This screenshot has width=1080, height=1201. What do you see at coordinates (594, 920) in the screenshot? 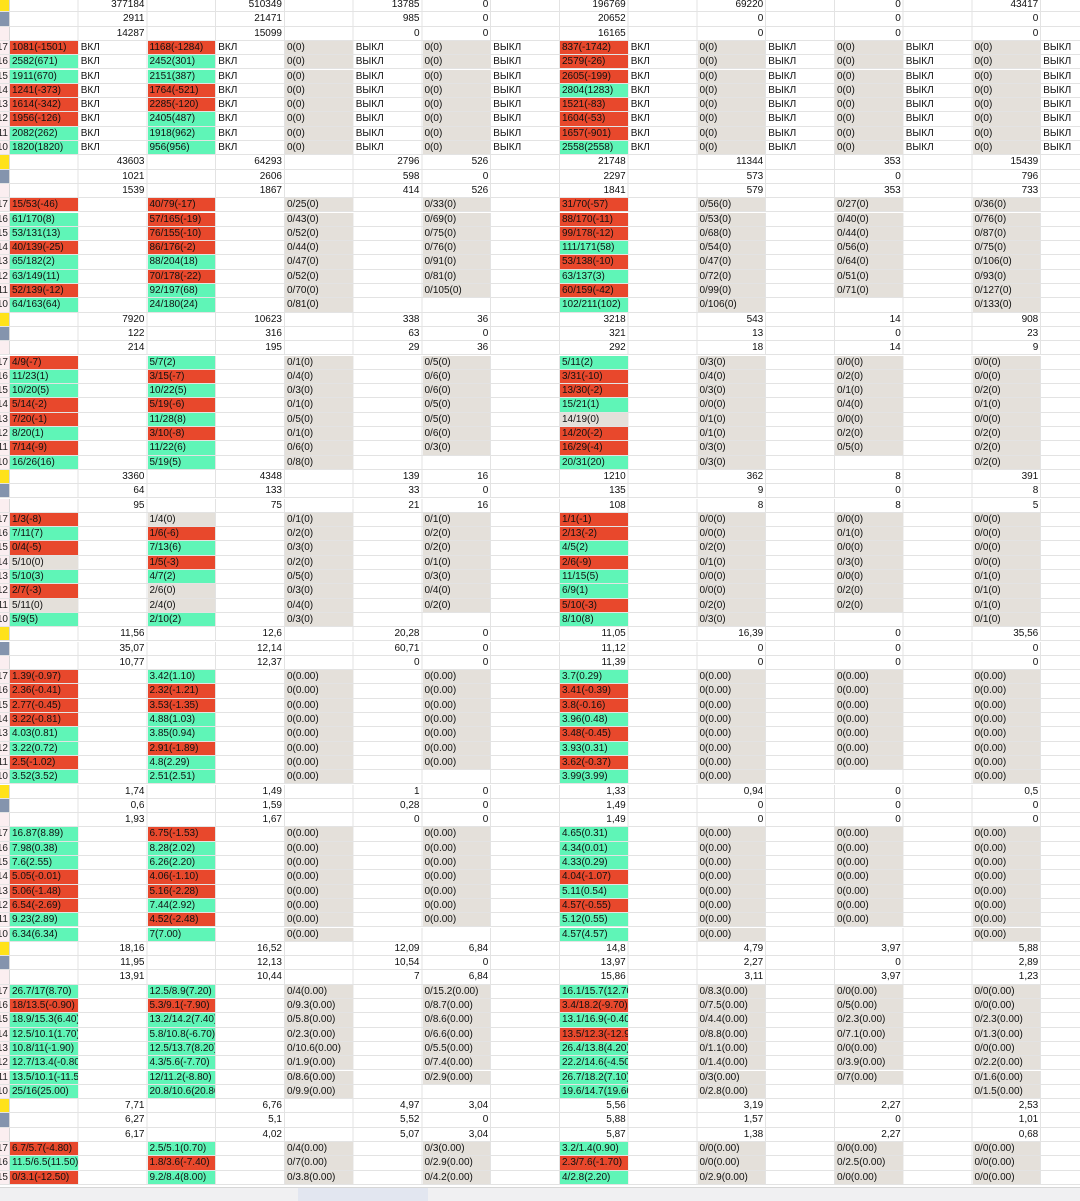
I see `cell-value: 5.12(0.55)` at bounding box center [594, 920].